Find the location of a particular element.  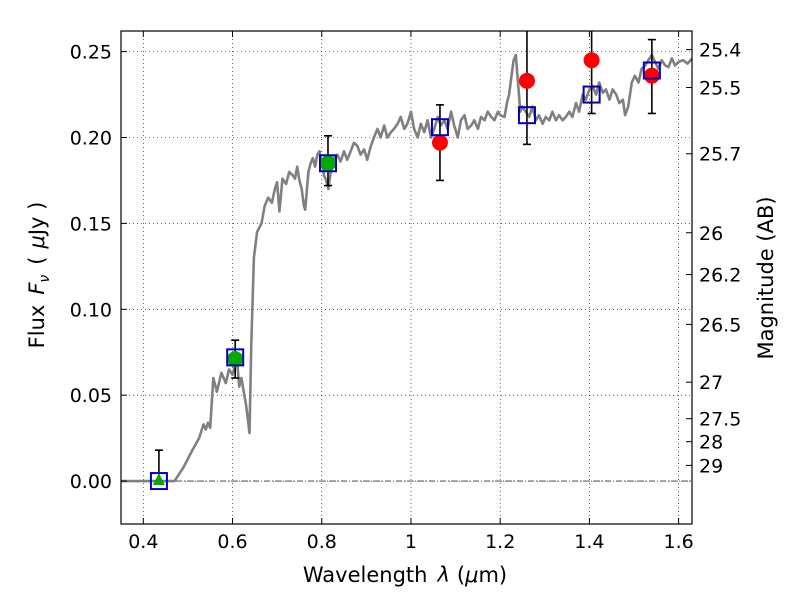

magnitude-tick-label: 27.5 is located at coordinates (720, 420).